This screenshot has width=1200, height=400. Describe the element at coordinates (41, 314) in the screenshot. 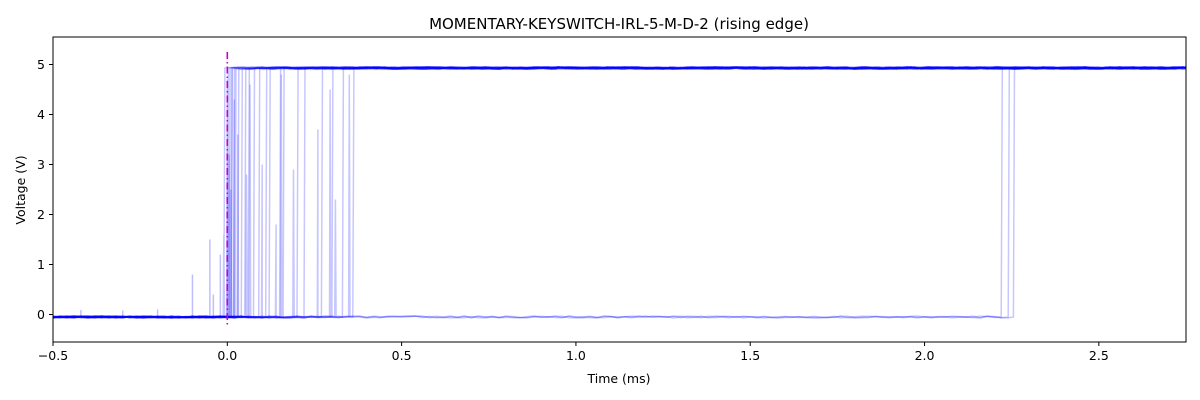

I see `y-tick-label: 0` at that location.